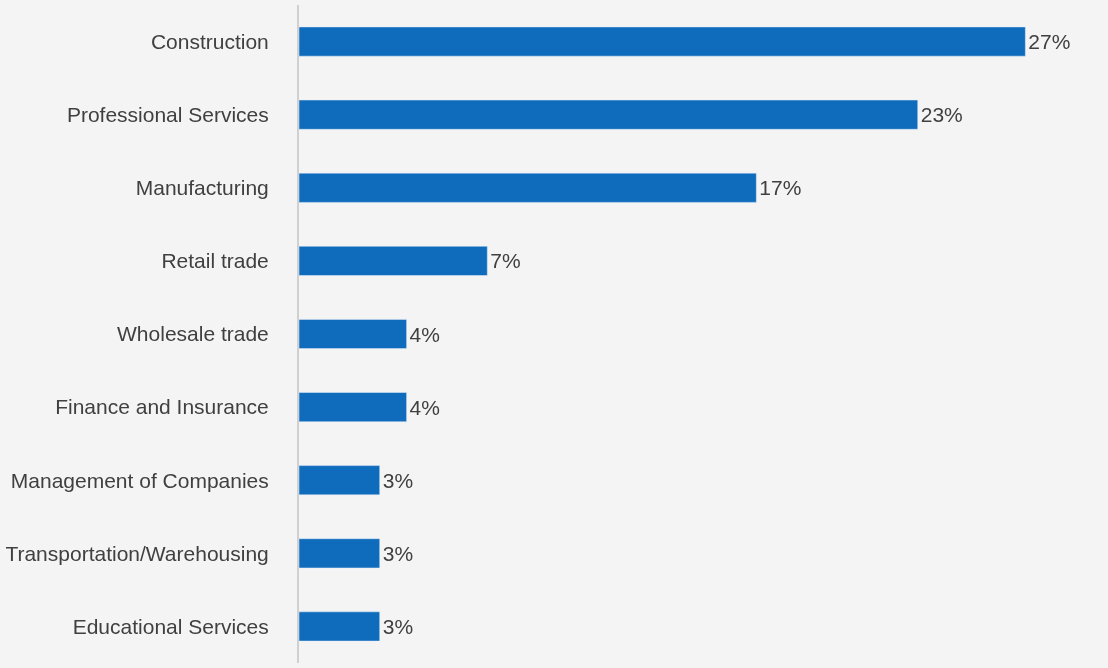 This screenshot has height=668, width=1108. I want to click on data-label: 23%, so click(941, 115).